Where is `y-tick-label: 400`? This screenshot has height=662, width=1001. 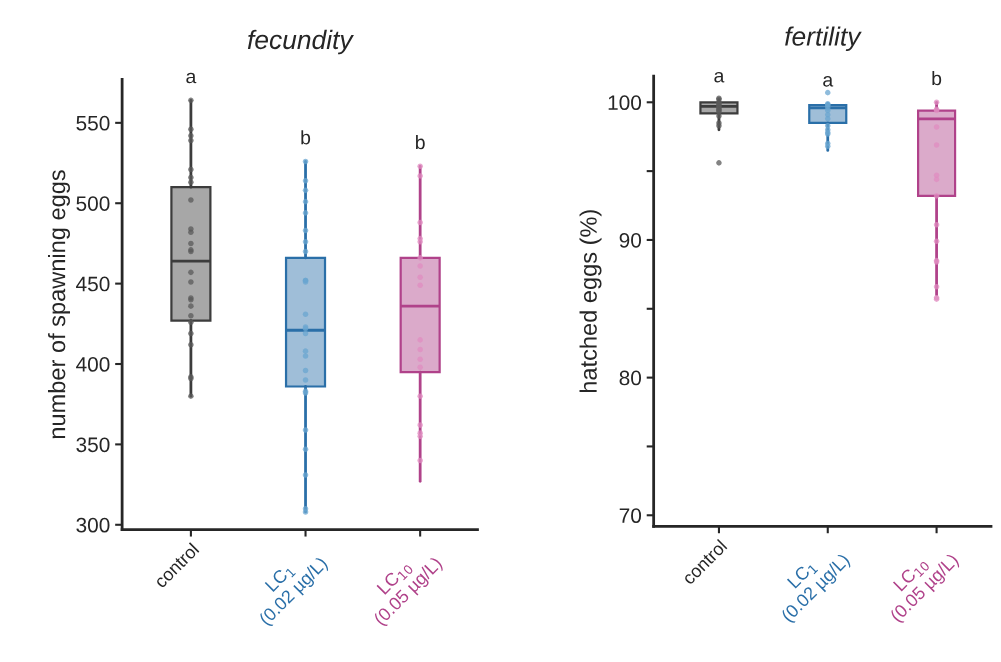
y-tick-label: 400 is located at coordinates (93, 364).